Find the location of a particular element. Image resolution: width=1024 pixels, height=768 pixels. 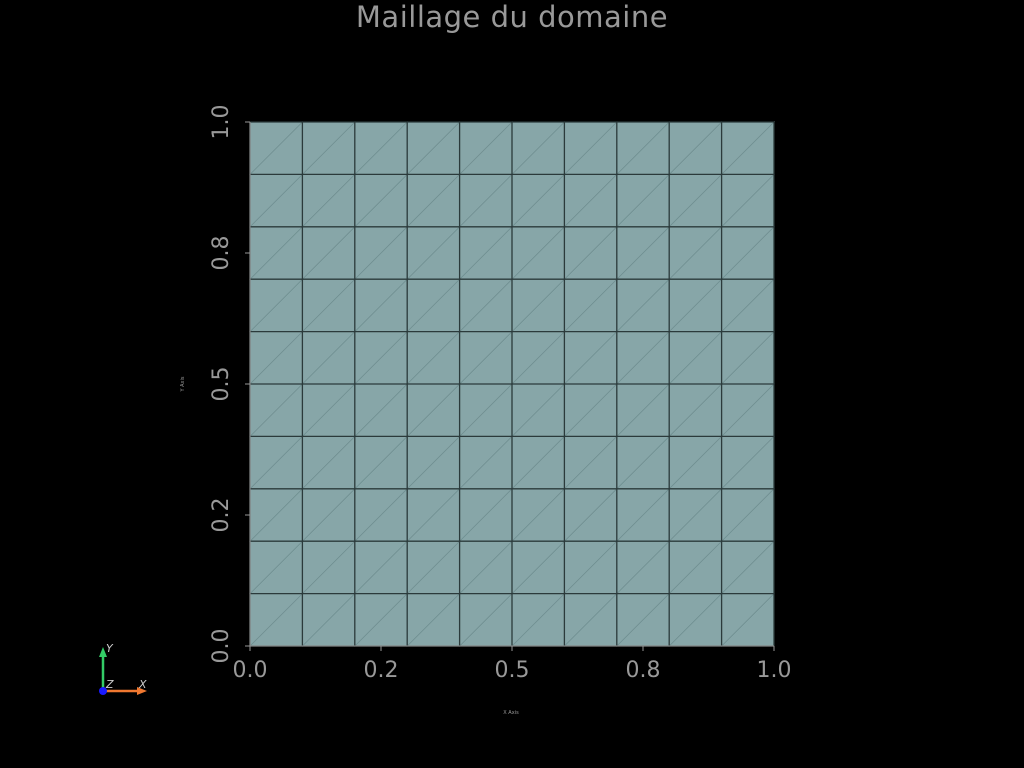

orientation-axes-widget: Y X Z is located at coordinates (123, 668).